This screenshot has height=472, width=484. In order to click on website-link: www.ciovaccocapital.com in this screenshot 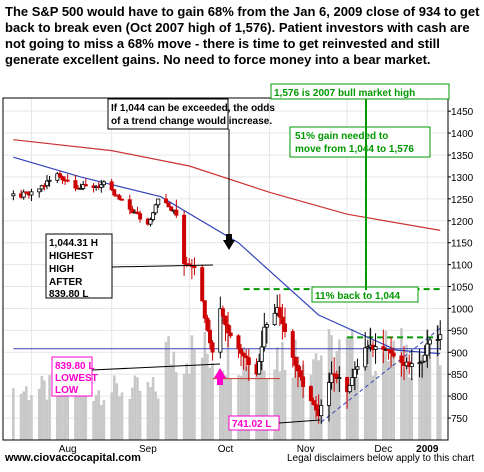, I will do `click(73, 458)`.